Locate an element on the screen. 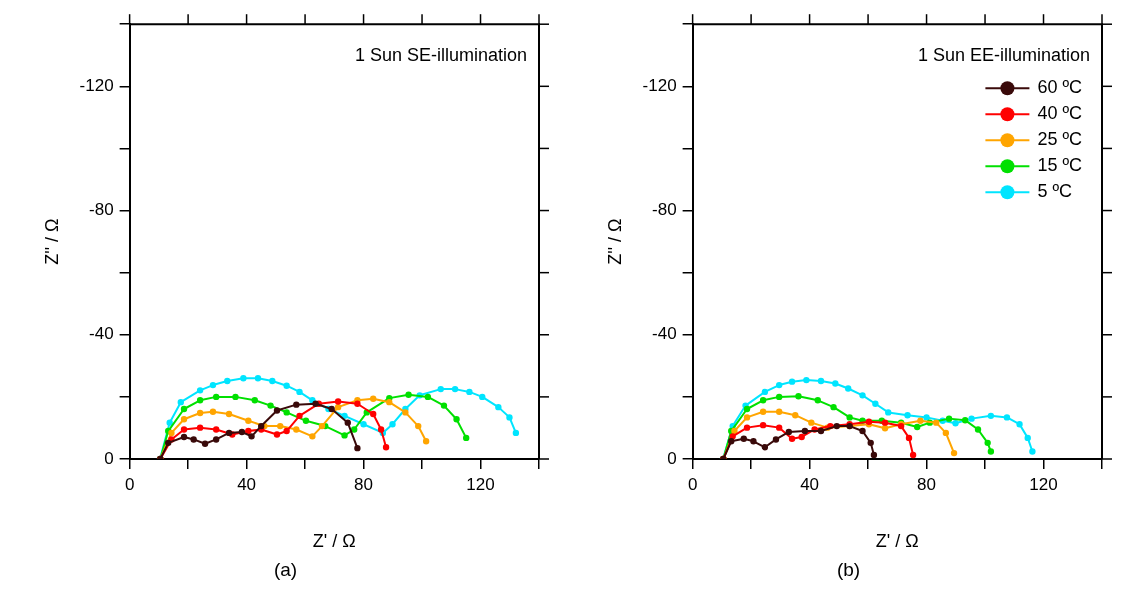  legend-label: 5 ºC is located at coordinates (1054, 191).